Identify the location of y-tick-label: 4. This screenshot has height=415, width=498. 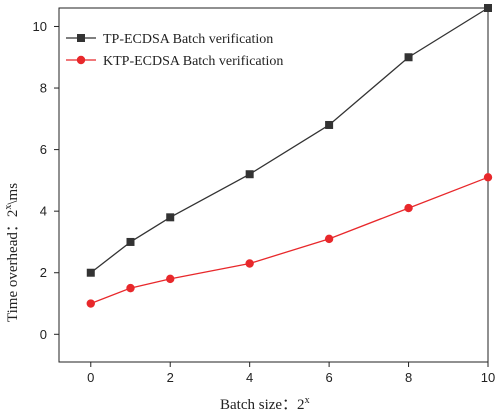
(43, 211).